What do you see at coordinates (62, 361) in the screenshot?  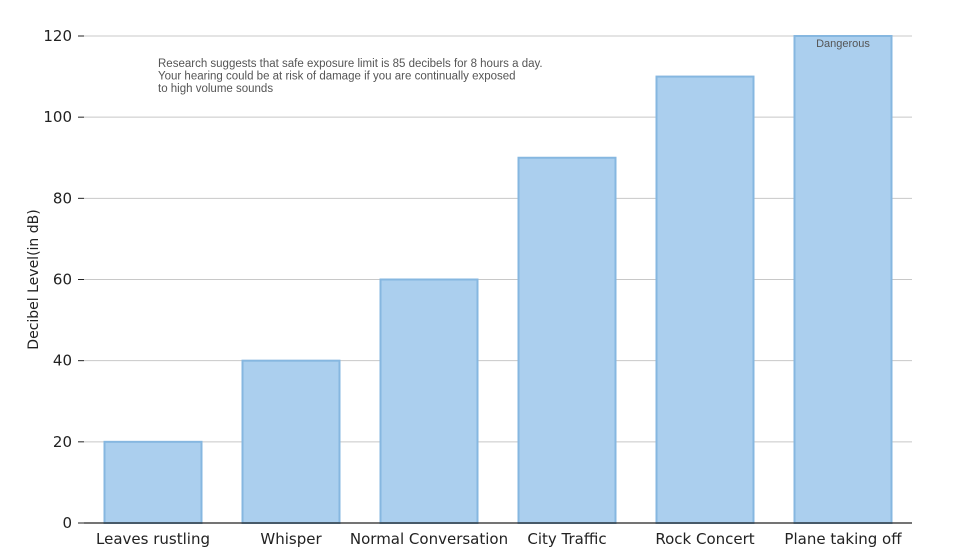 I see `y-tick-label: 40` at bounding box center [62, 361].